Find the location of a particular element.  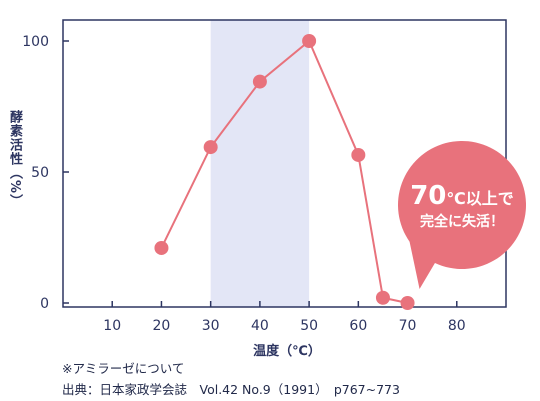

annotation-bubble is located at coordinates (462, 215).